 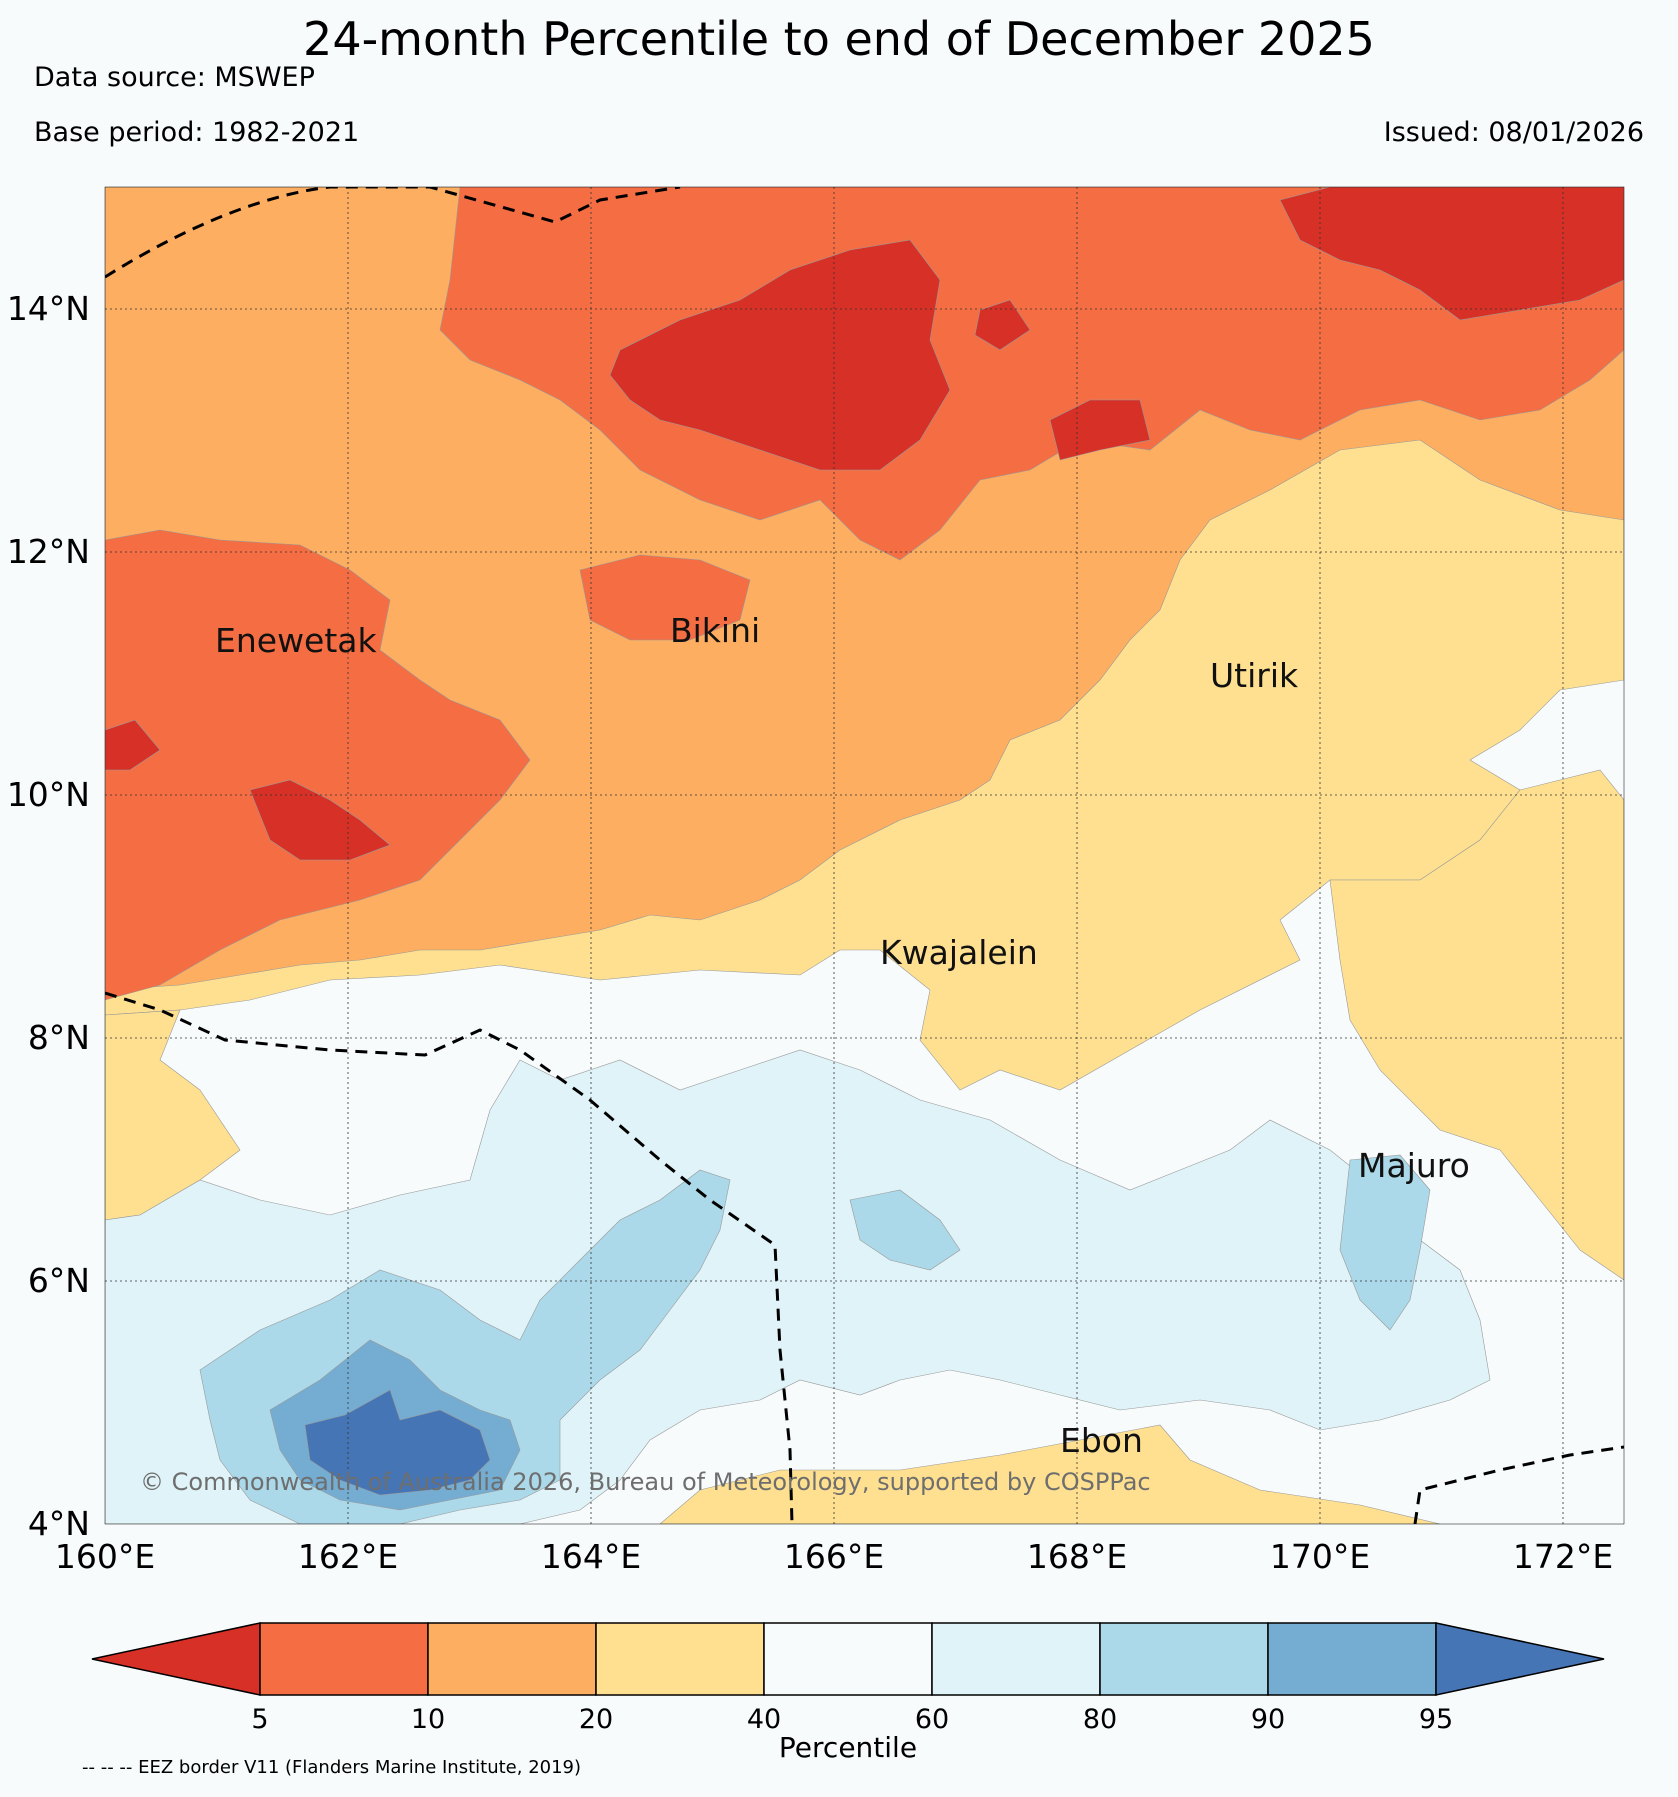 What do you see at coordinates (1100, 1719) in the screenshot?
I see `colorbar-tick-80: 80` at bounding box center [1100, 1719].